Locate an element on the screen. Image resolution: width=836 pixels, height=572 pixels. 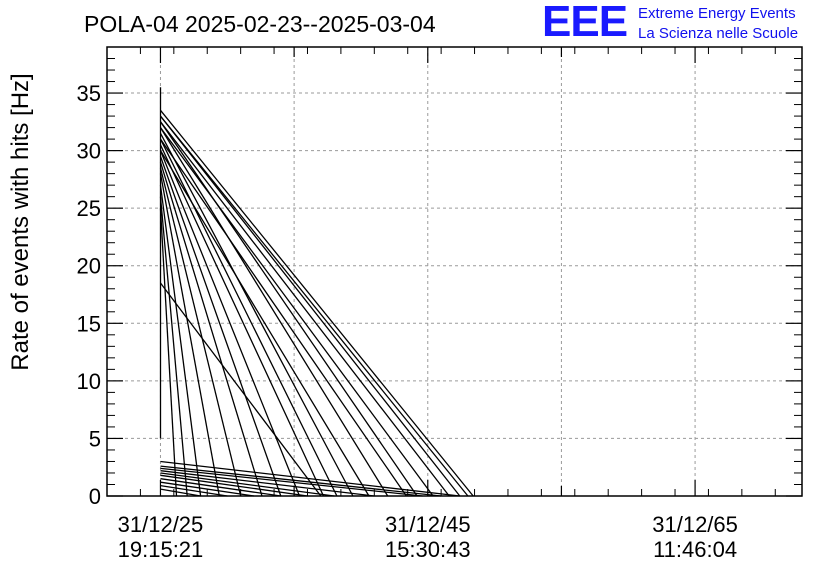
y-tick-label: 25 is located at coordinates (89, 208).